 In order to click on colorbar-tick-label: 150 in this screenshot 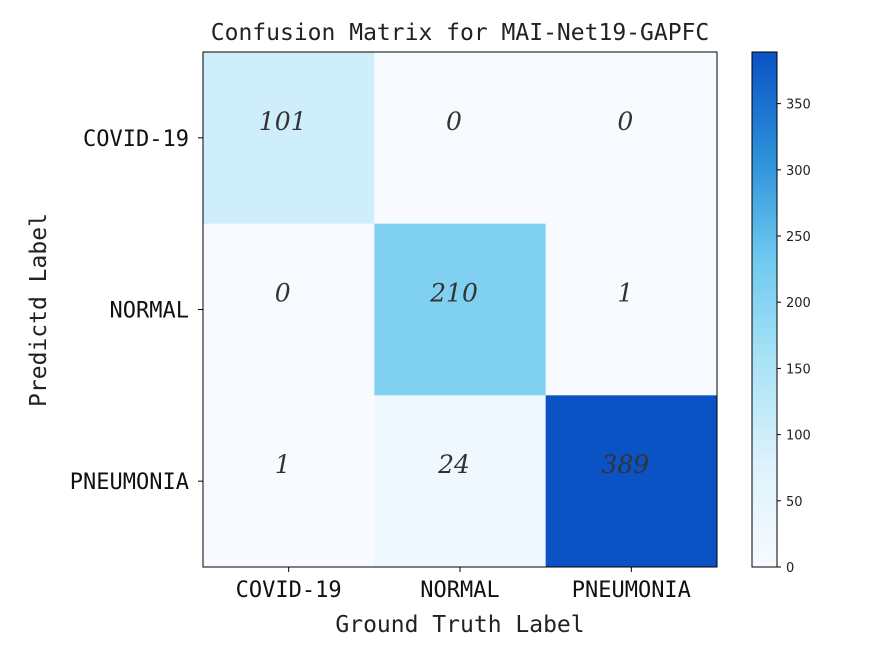, I will do `click(798, 369)`.